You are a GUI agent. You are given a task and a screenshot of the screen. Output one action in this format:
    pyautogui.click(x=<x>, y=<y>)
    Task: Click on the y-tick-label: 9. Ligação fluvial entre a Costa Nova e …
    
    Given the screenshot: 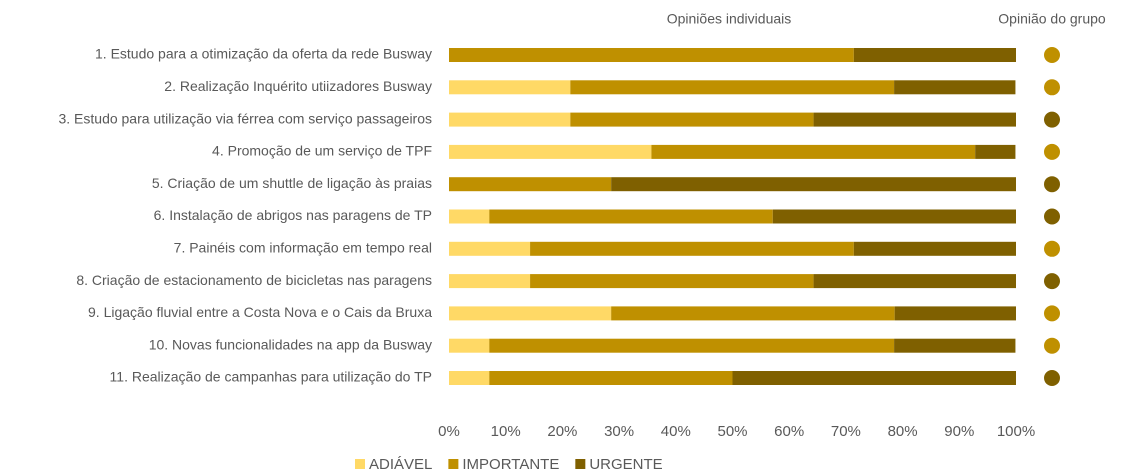 What is the action you would take?
    pyautogui.click(x=260, y=312)
    